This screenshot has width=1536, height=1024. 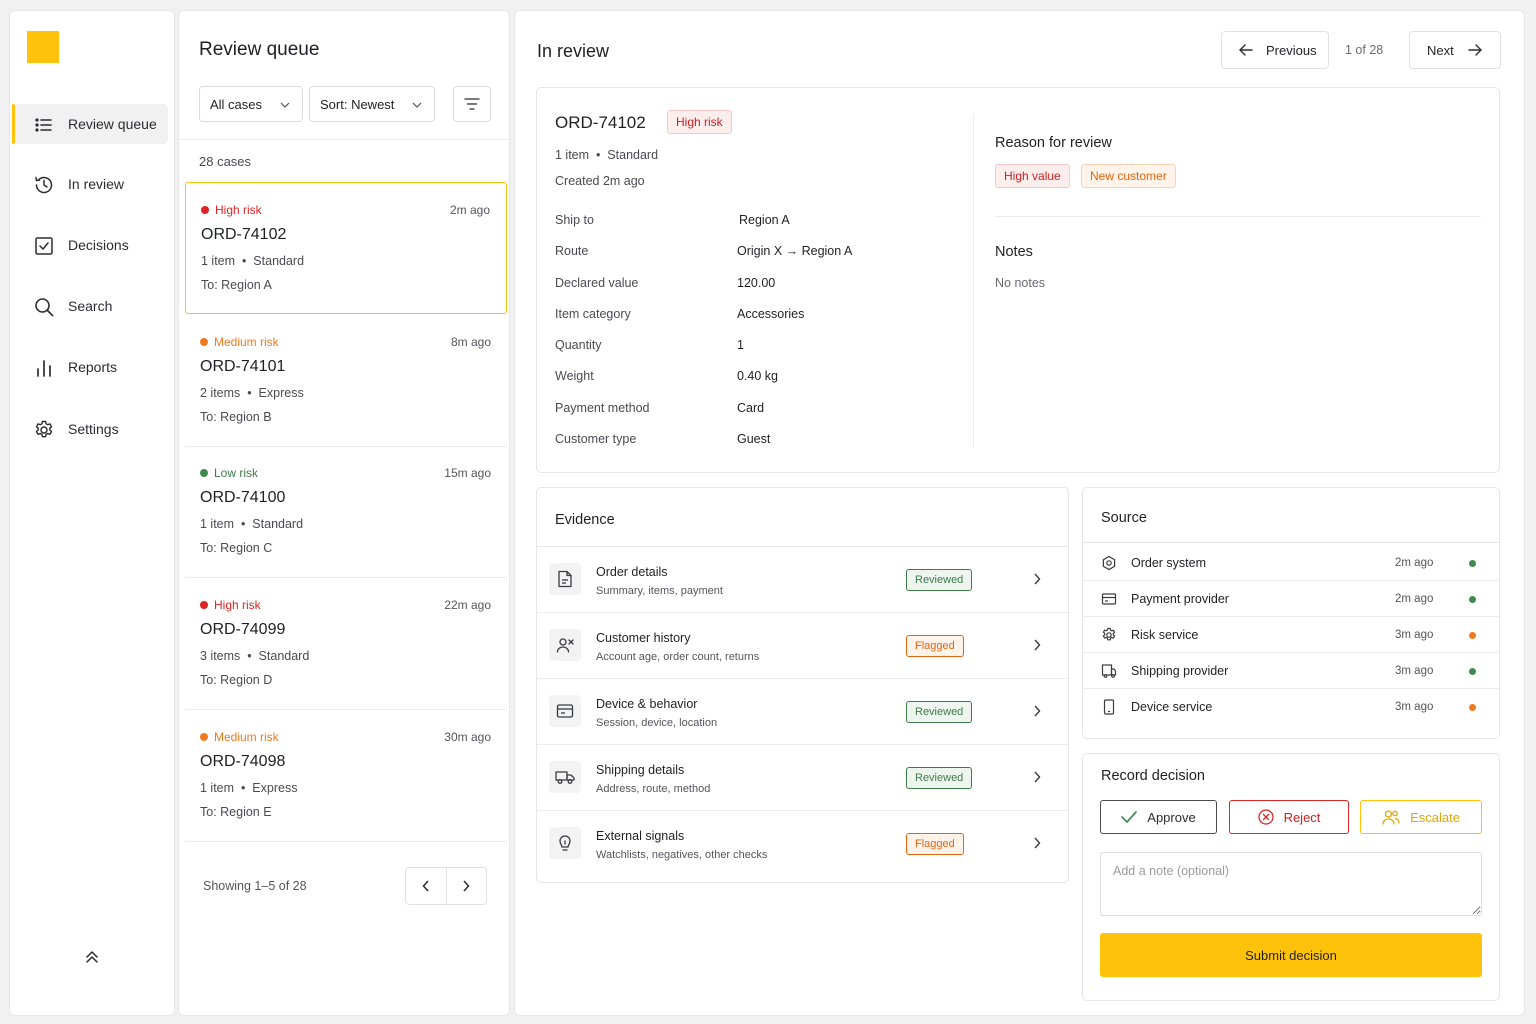 What do you see at coordinates (1128, 176) in the screenshot?
I see `reason-badge-new-customer: New customer` at bounding box center [1128, 176].